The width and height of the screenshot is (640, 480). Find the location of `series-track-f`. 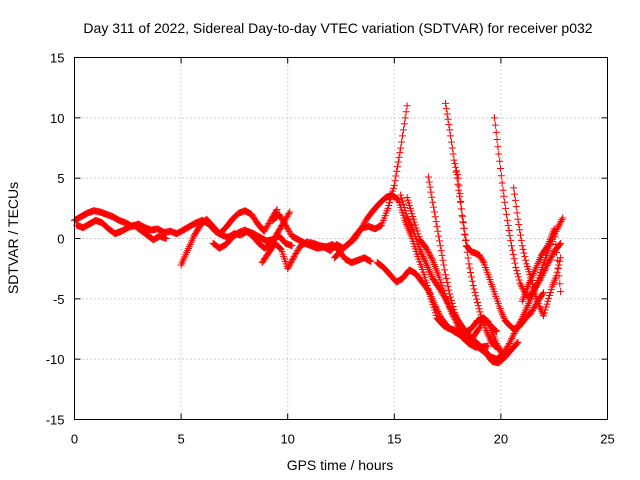

series-track-f is located at coordinates (340, 178).